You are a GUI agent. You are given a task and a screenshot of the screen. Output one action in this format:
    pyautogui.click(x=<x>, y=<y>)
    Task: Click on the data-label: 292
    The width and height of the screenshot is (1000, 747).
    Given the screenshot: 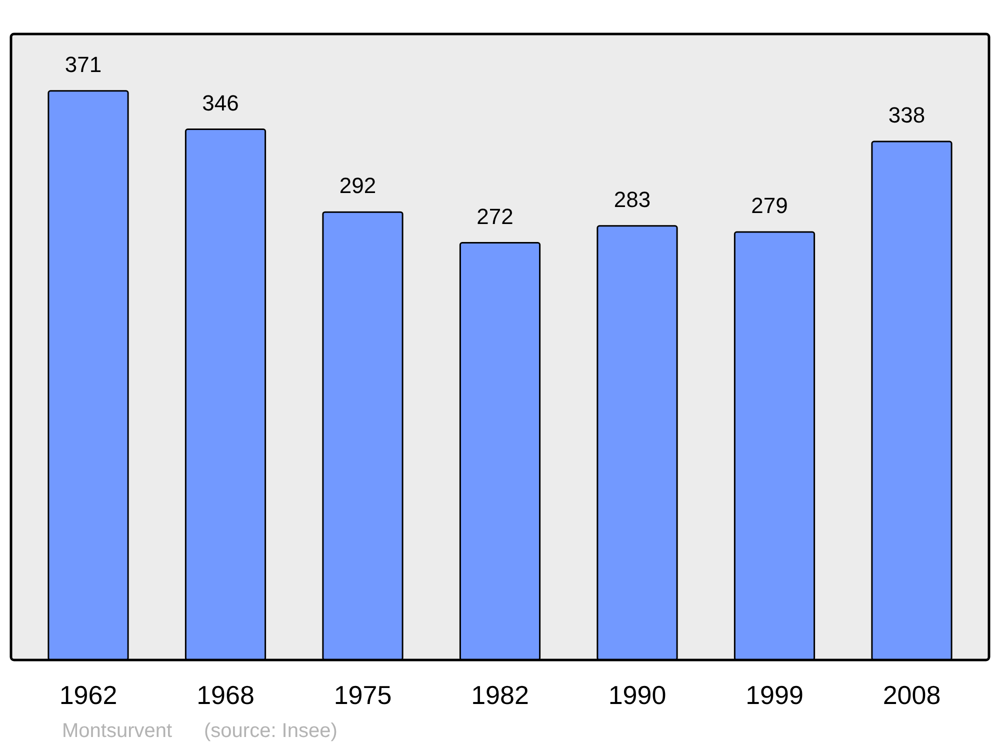 What is the action you would take?
    pyautogui.click(x=357, y=185)
    